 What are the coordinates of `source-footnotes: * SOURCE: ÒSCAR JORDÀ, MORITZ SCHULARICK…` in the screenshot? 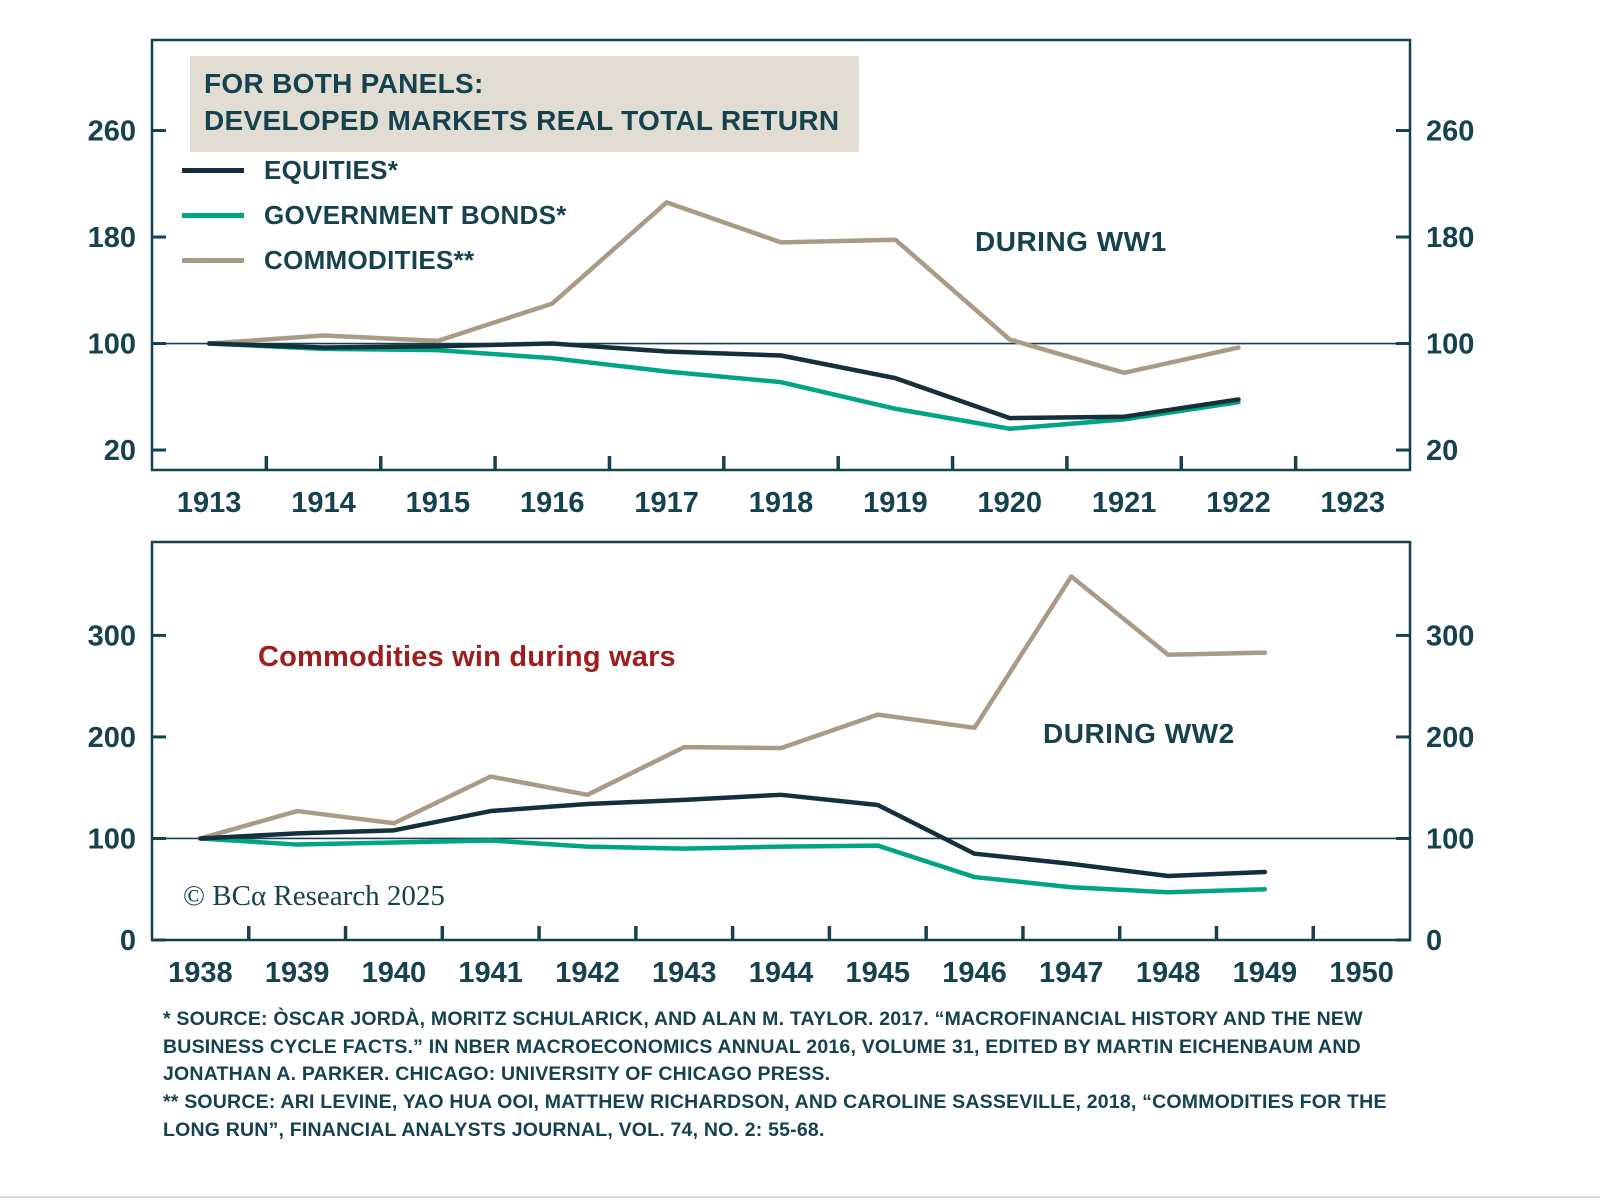 It's located at (788, 1075).